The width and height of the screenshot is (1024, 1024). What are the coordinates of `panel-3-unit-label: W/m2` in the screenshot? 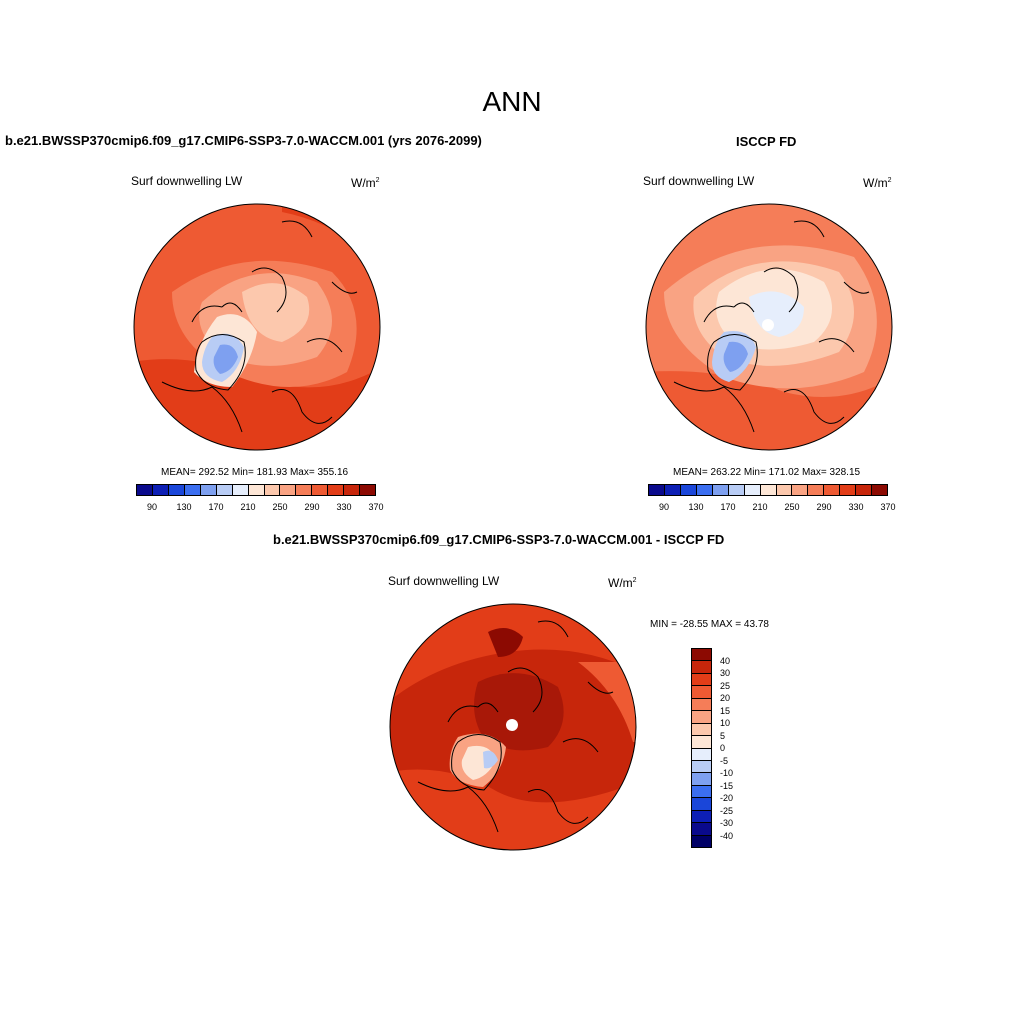 It's located at (622, 583).